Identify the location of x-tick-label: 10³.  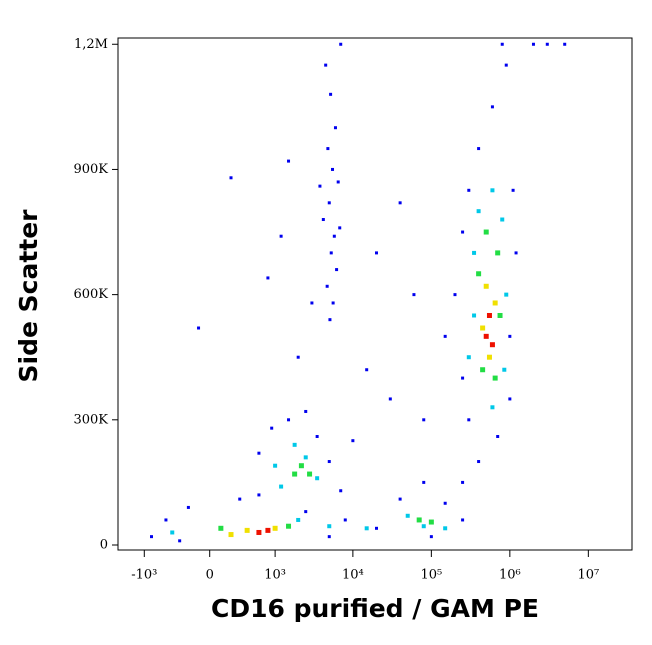
(275, 575).